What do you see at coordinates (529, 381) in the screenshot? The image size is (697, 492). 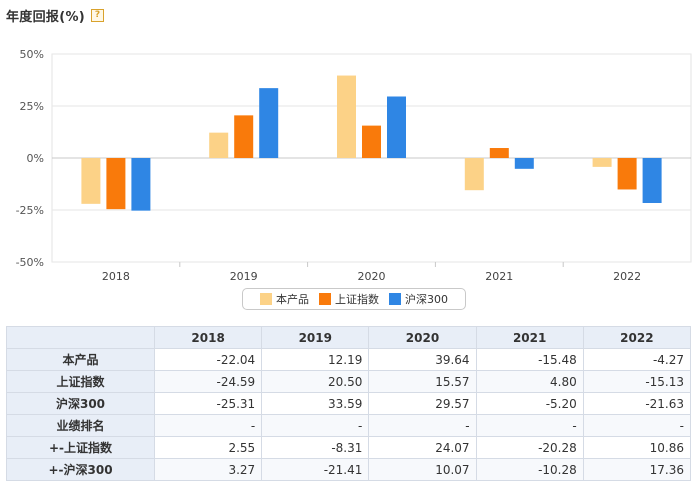 I see `table-cell: 4.80` at bounding box center [529, 381].